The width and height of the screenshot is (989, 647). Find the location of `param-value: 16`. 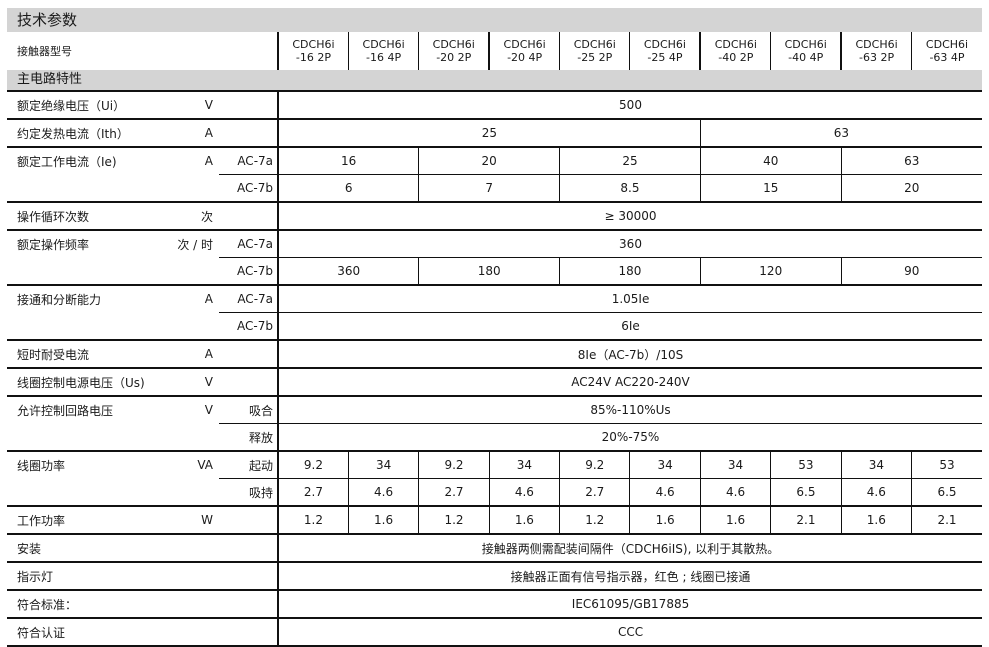

param-value: 16 is located at coordinates (348, 160).